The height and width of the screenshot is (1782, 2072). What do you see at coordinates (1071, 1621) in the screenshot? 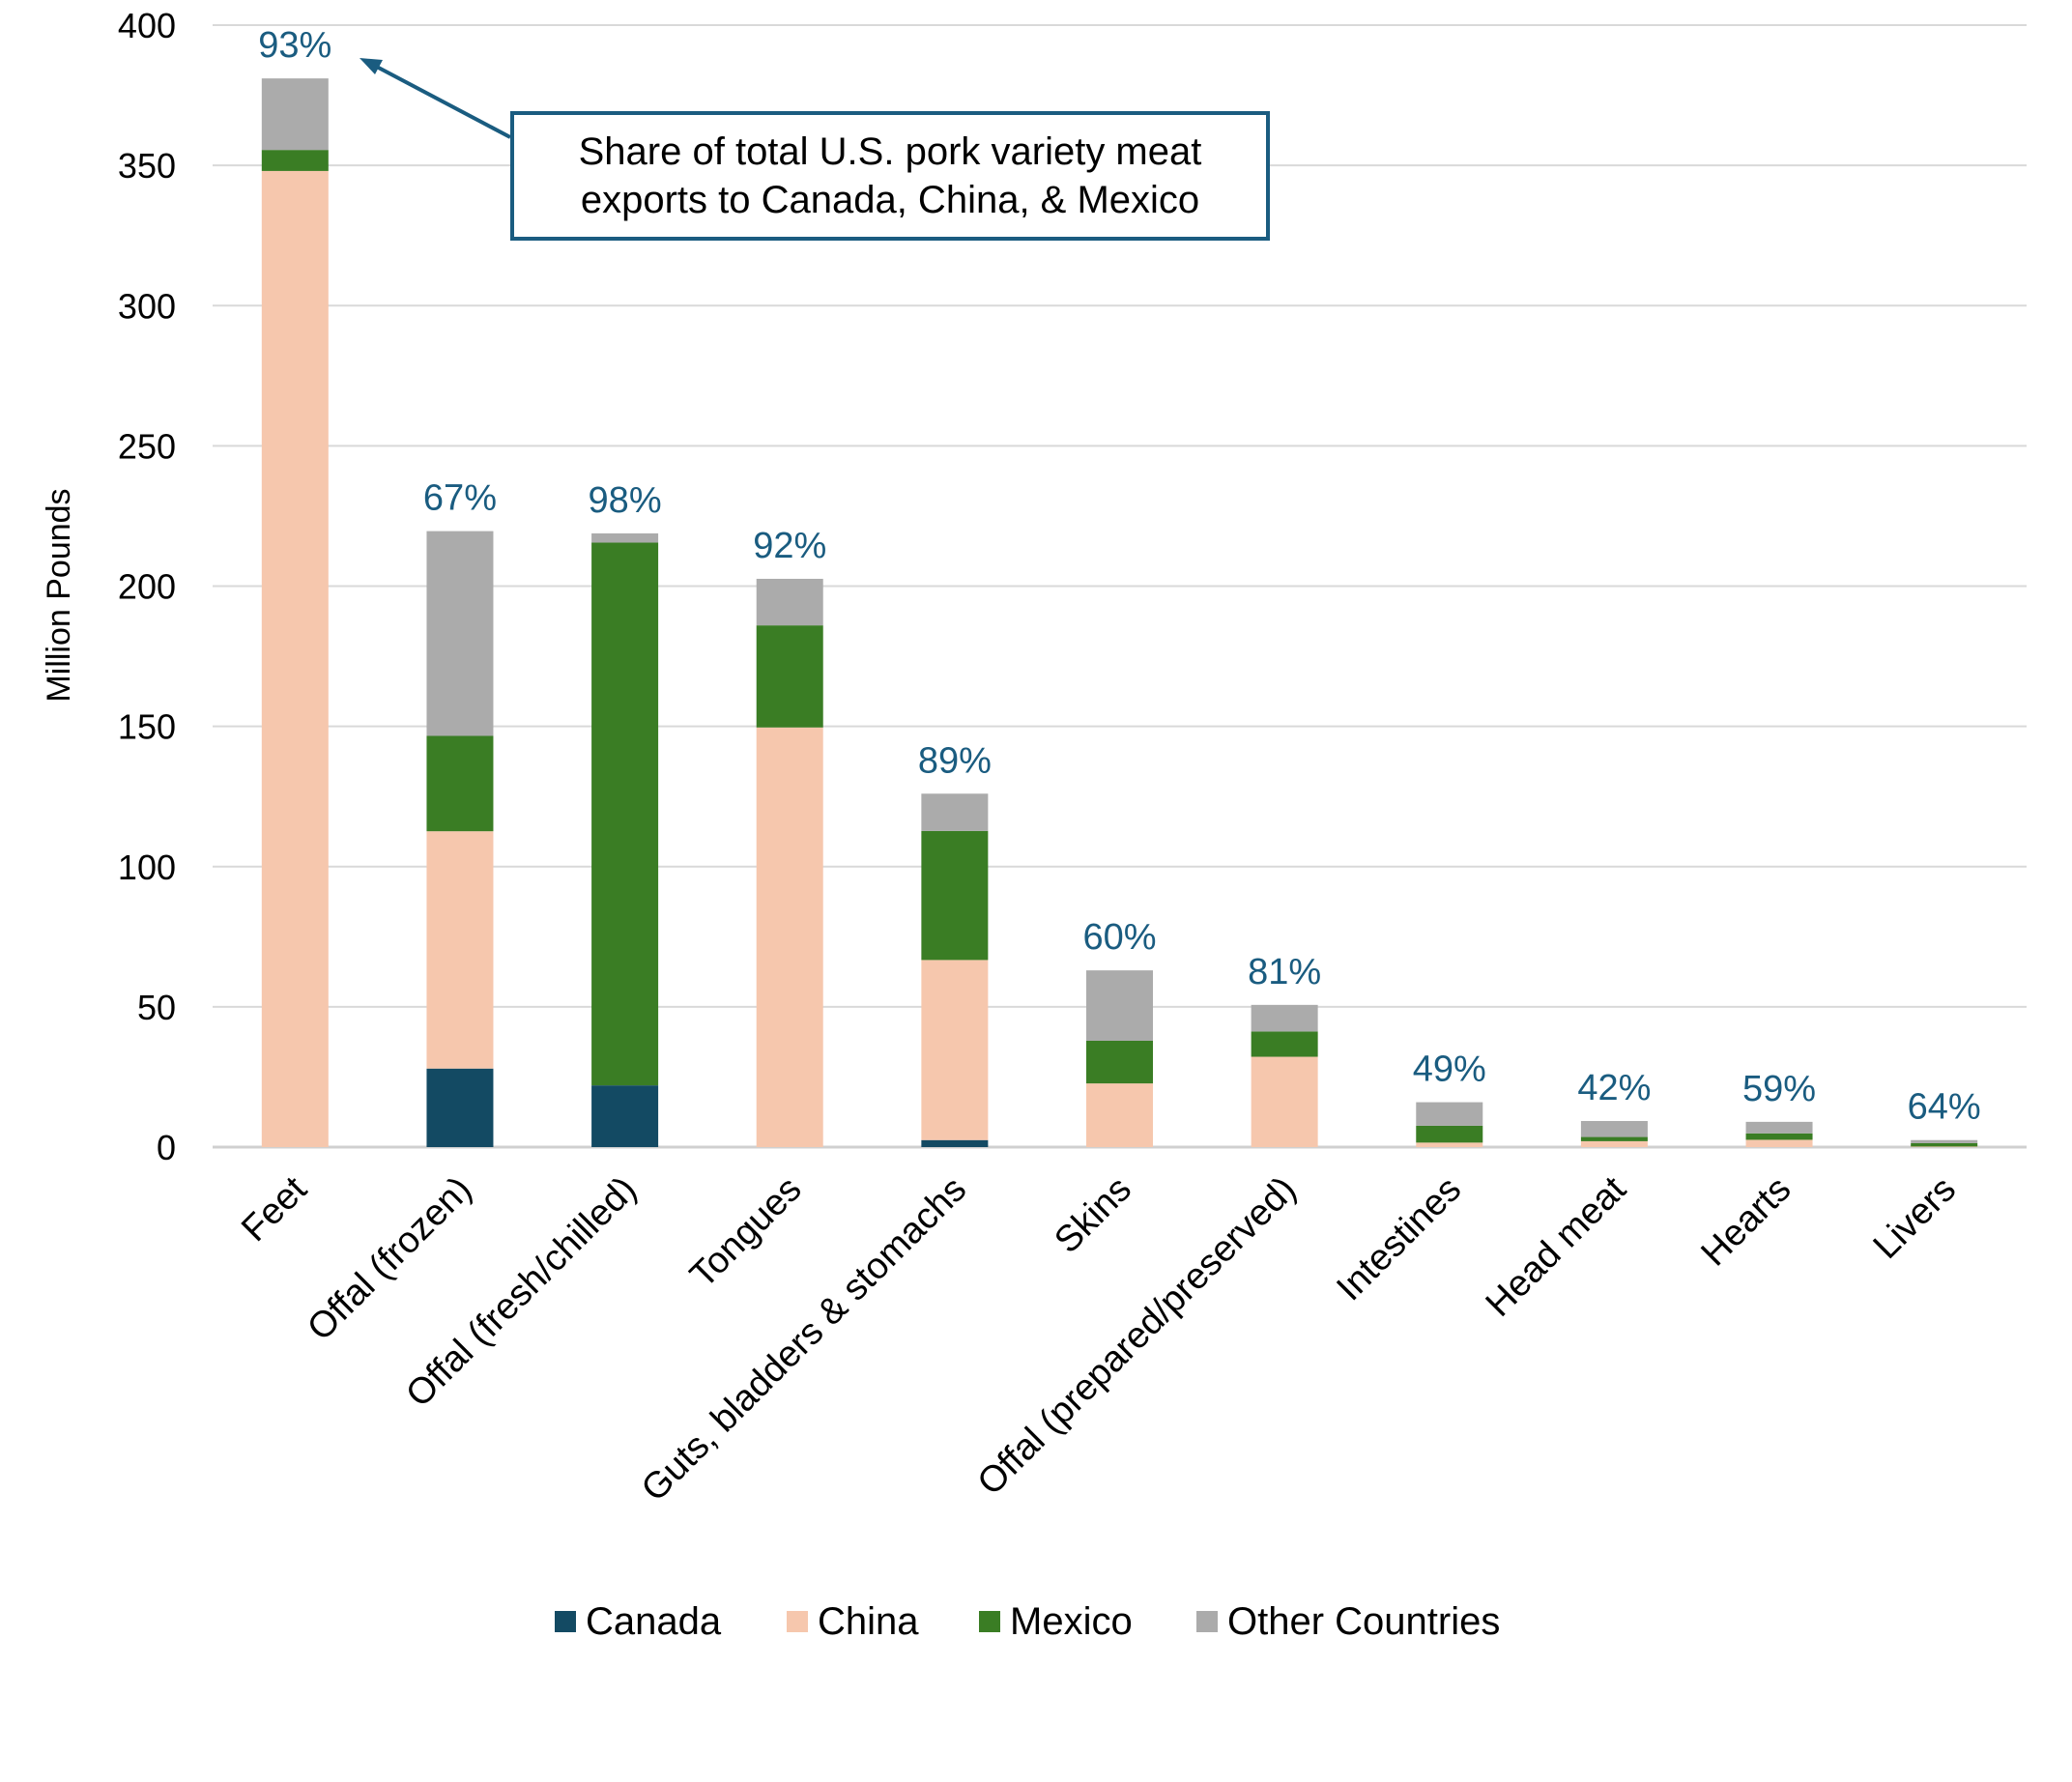
I see `legend-label: Mexico` at bounding box center [1071, 1621].